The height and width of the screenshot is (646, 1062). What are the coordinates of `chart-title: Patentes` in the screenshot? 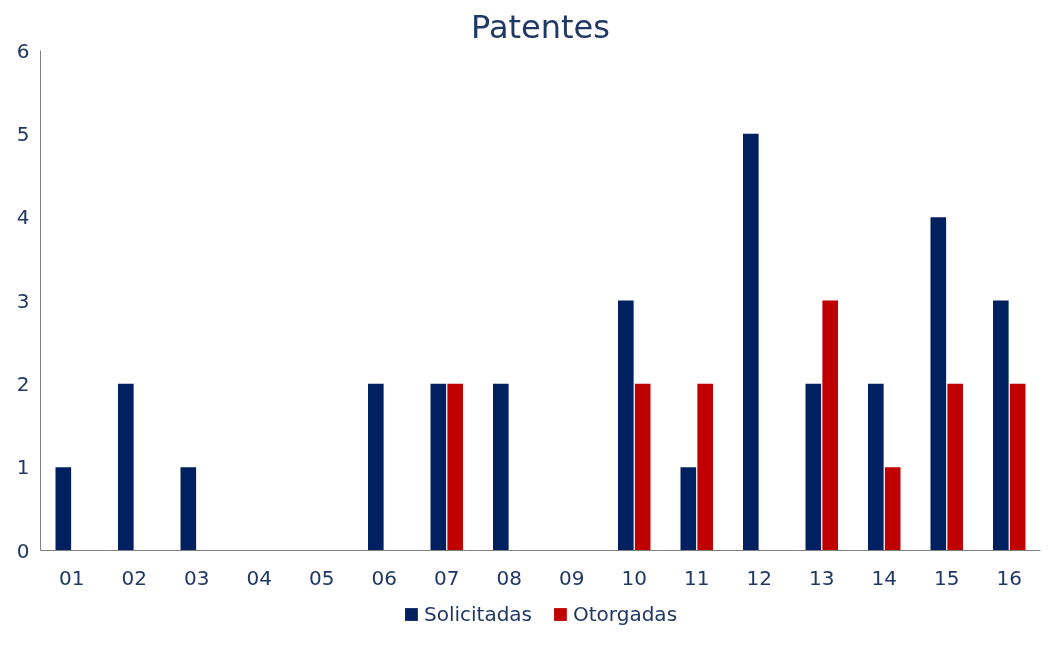 It's located at (540, 26).